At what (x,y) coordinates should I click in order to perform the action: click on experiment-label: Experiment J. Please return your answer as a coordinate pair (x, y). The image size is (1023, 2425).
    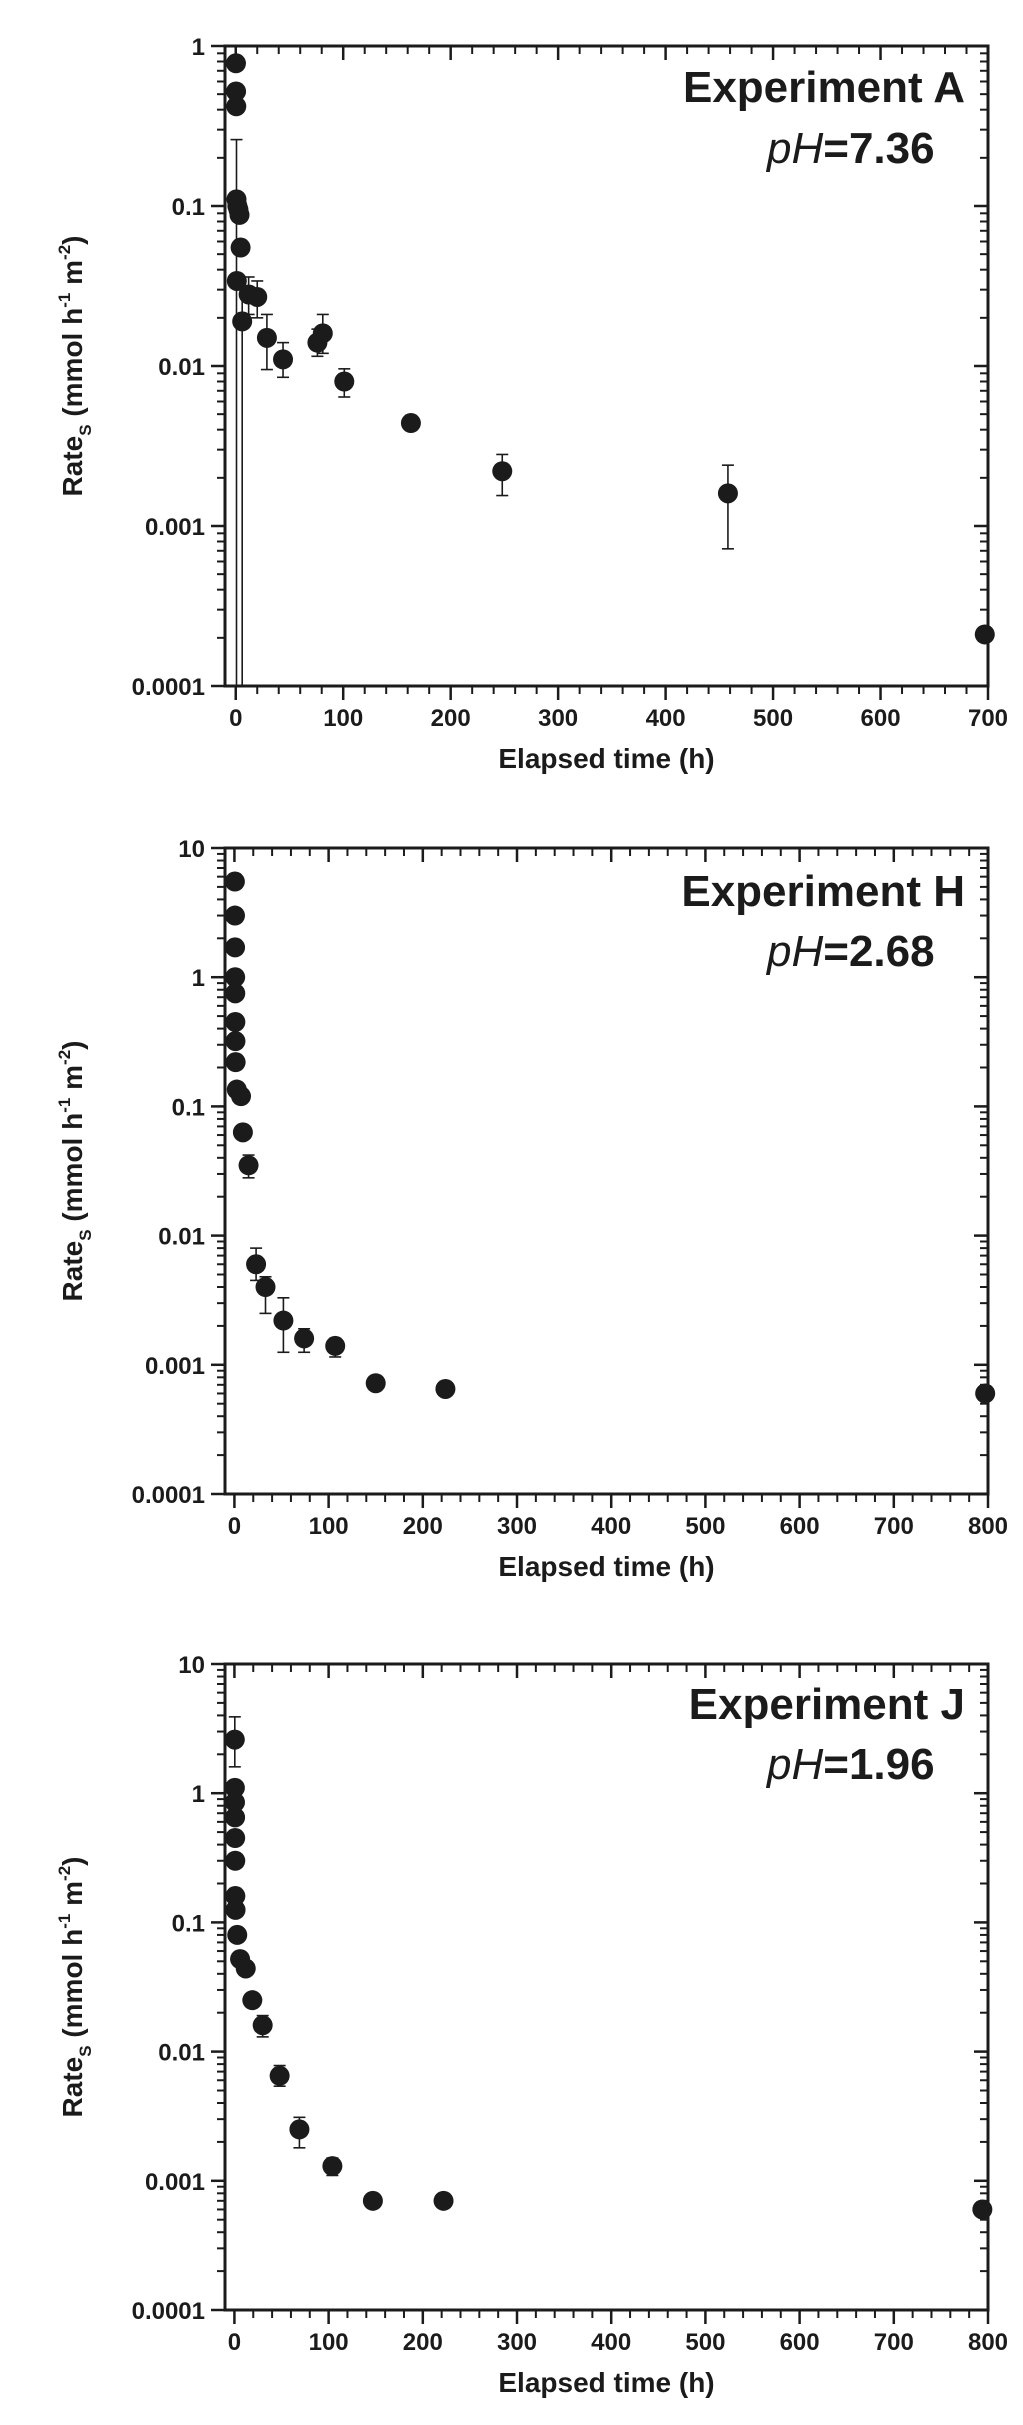
    Looking at the image, I should click on (827, 1704).